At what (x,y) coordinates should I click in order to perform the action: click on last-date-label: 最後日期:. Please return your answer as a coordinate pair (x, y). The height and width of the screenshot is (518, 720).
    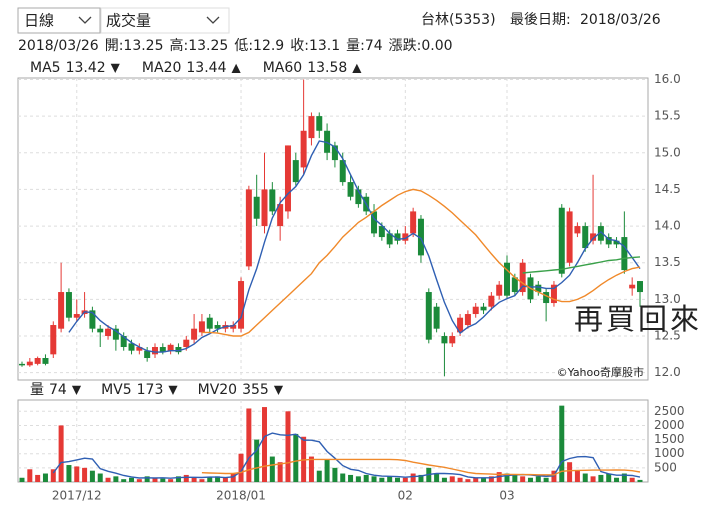
    Looking at the image, I should click on (540, 20).